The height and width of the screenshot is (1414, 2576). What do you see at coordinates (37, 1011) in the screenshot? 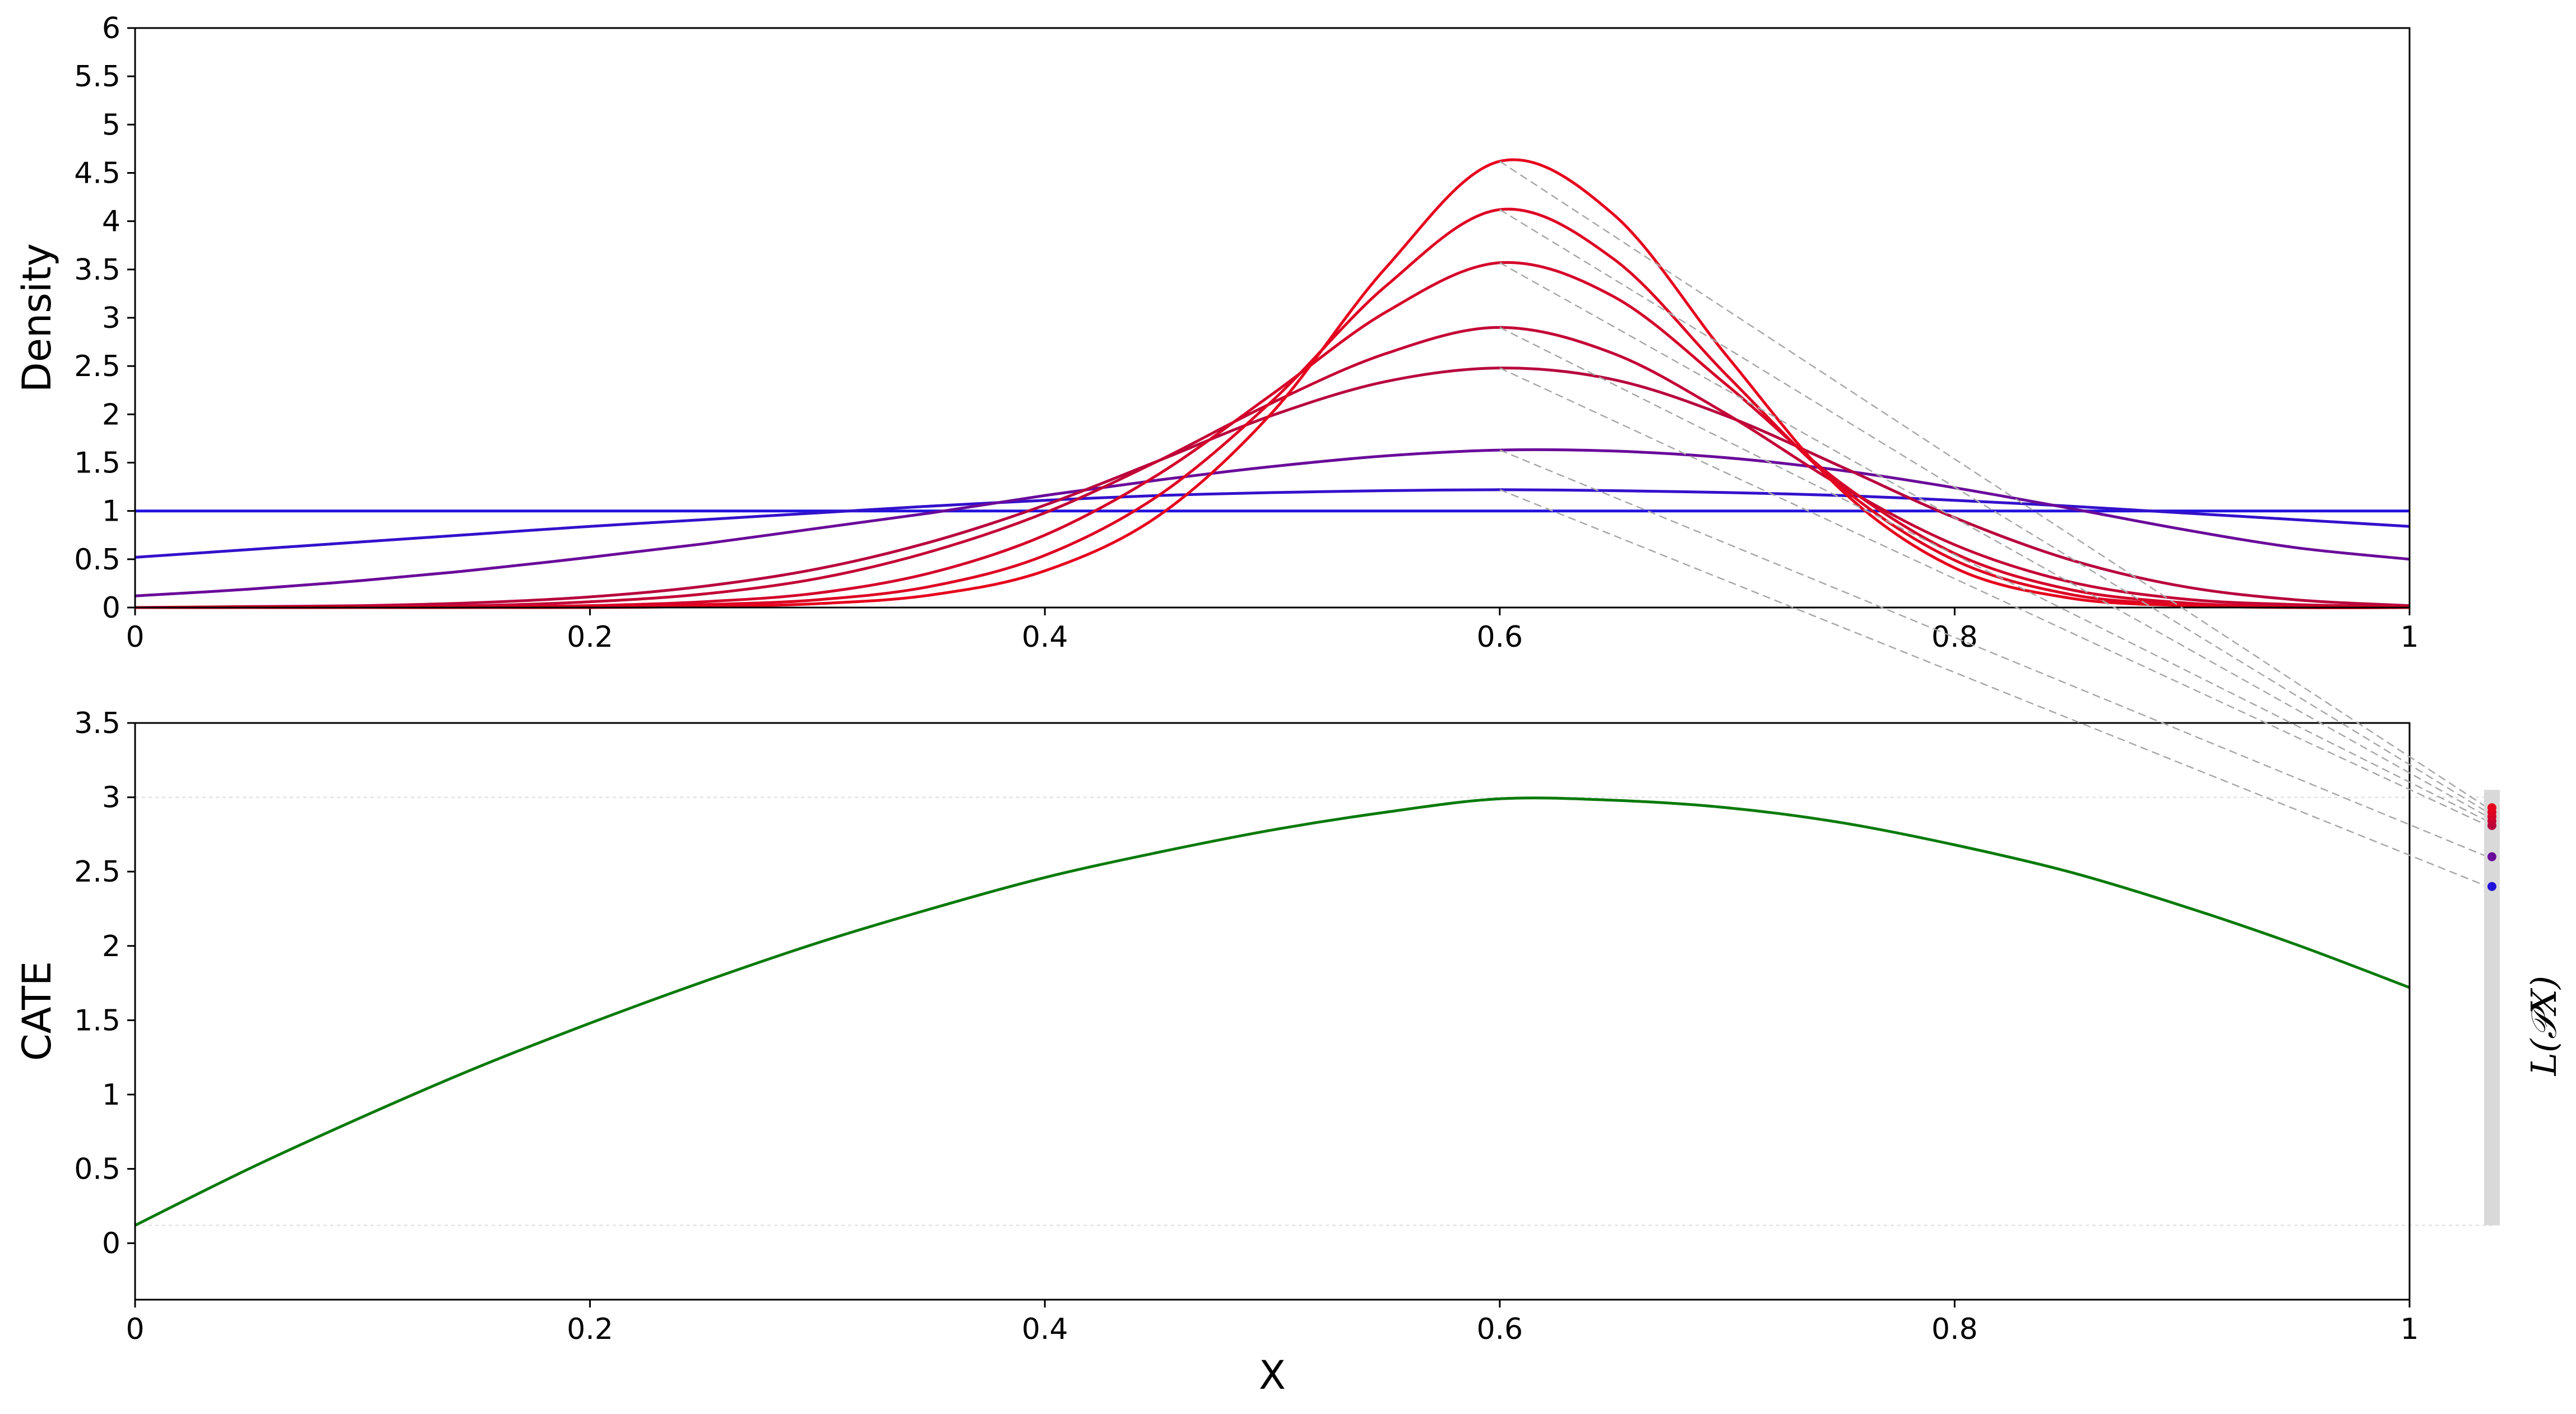
I see `cate-y-axis-title: CATE` at bounding box center [37, 1011].